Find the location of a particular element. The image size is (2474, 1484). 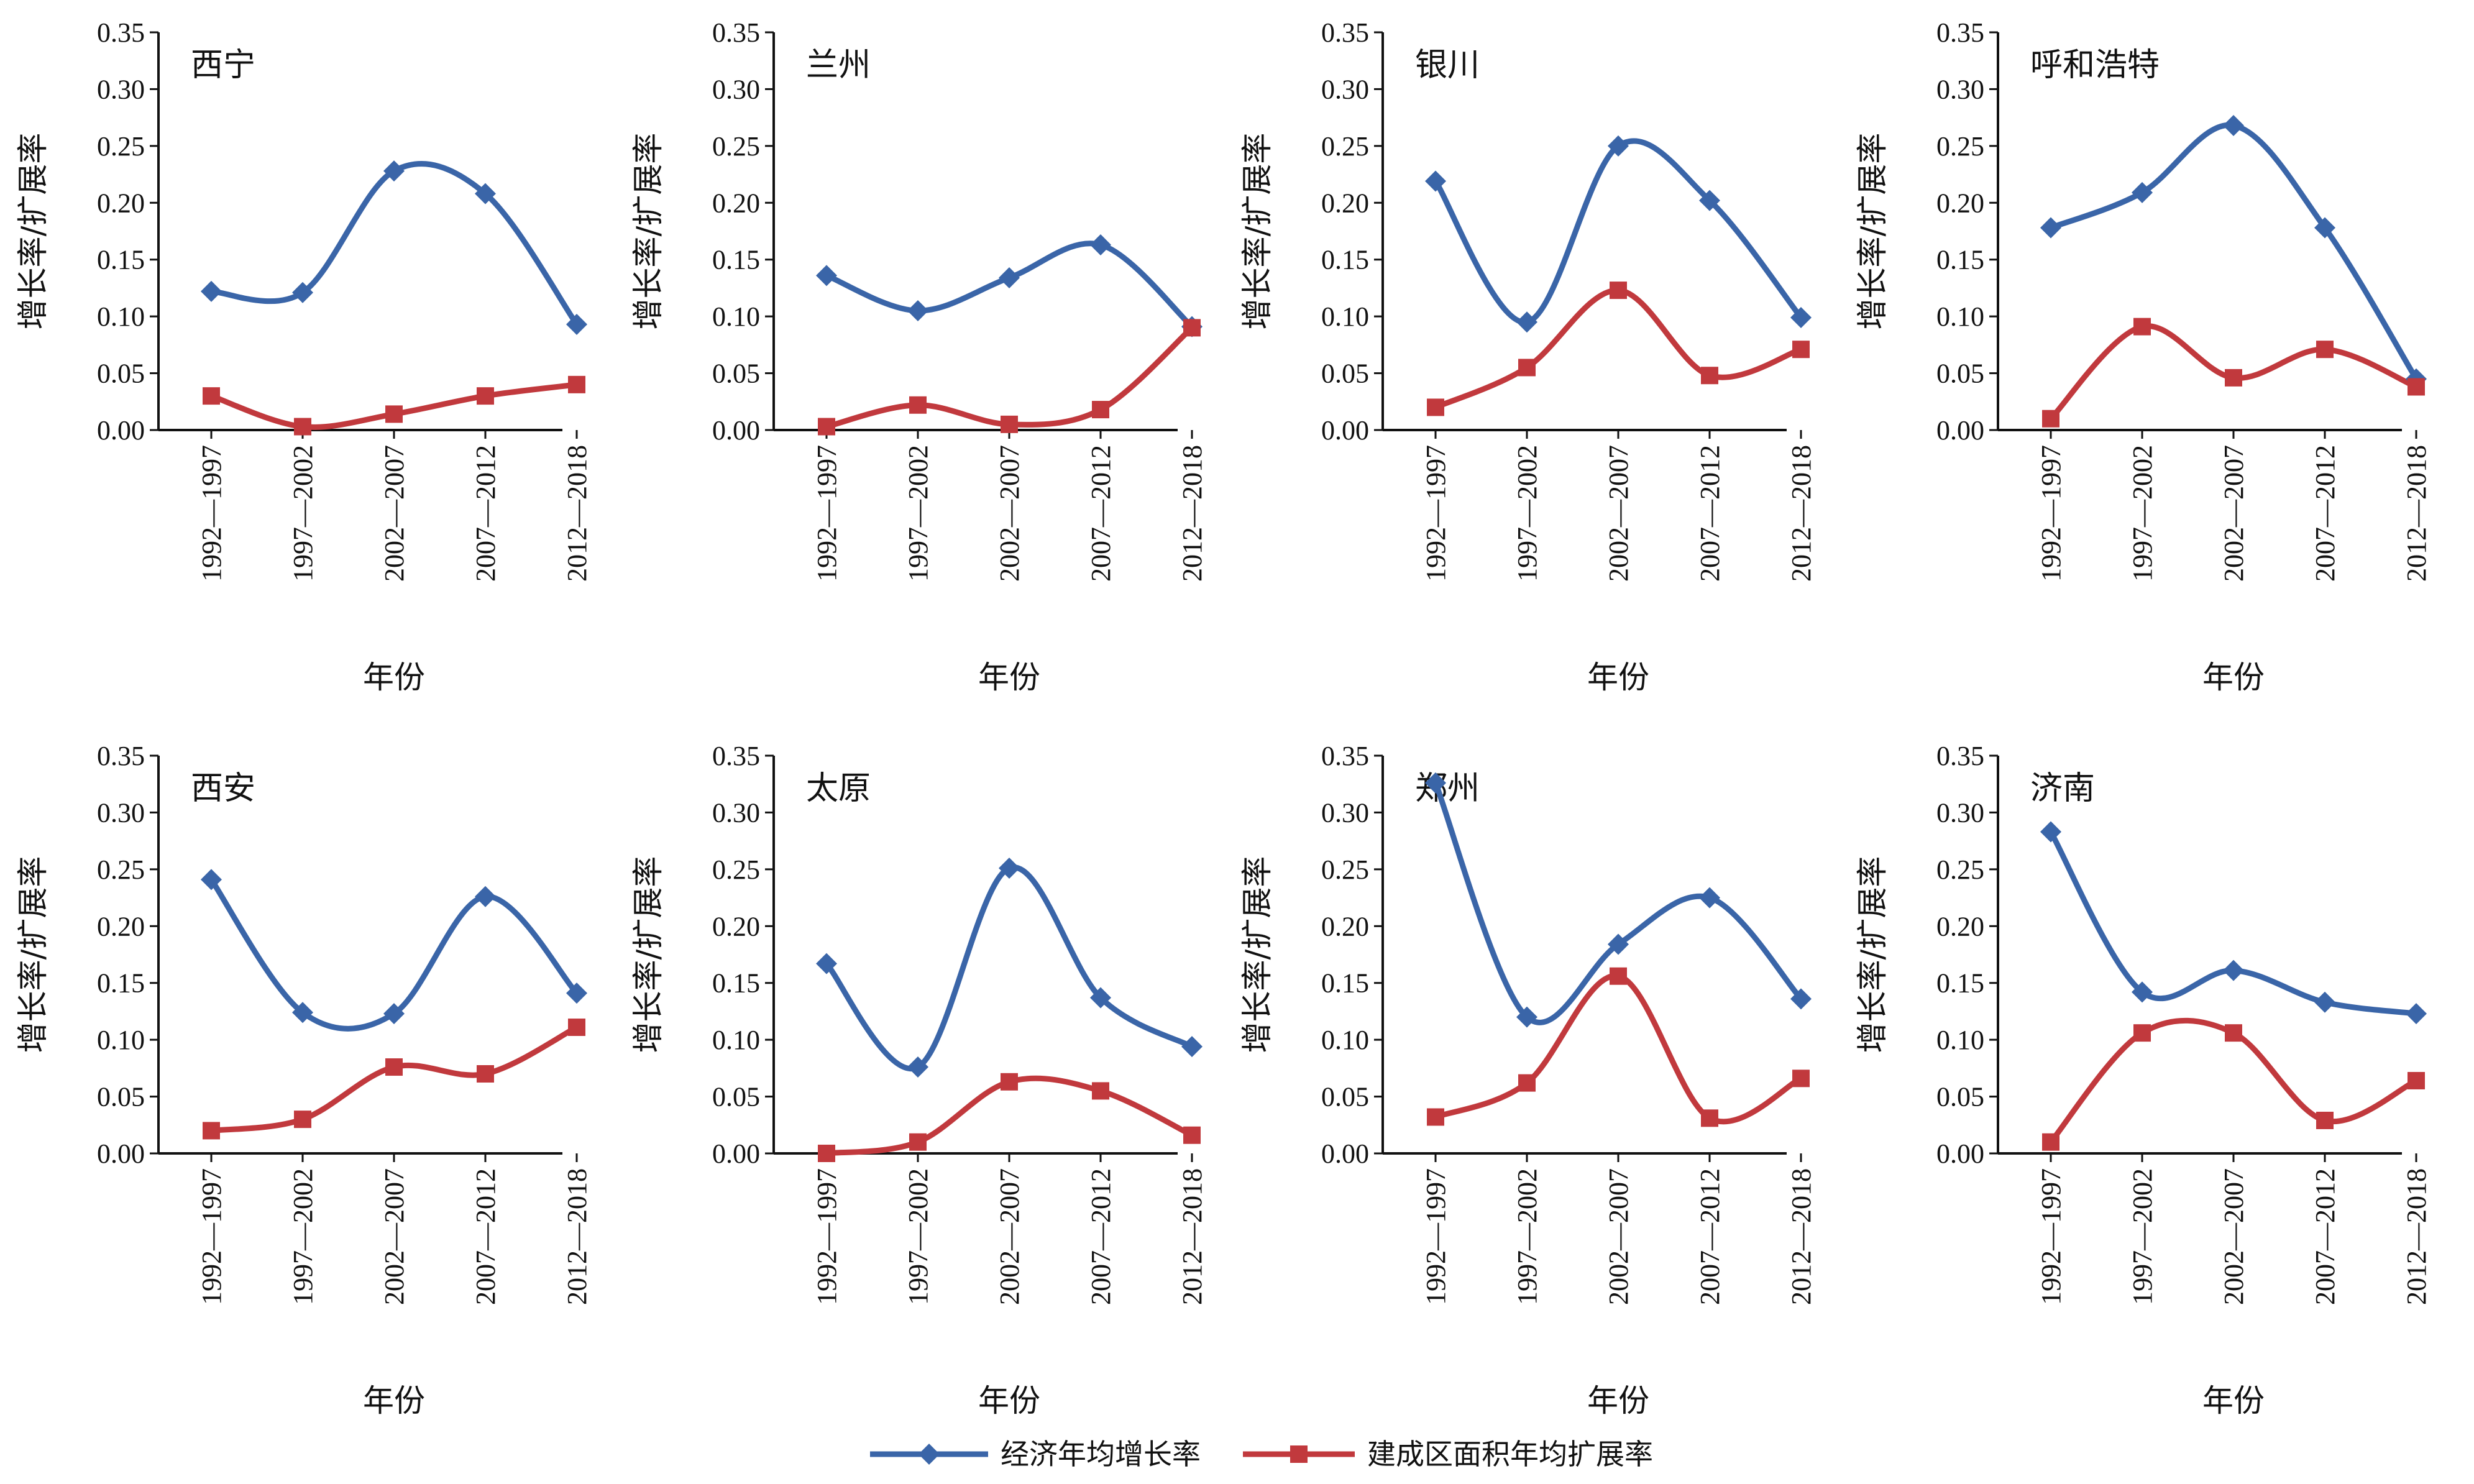

panel-title: 太原 is located at coordinates (838, 788).